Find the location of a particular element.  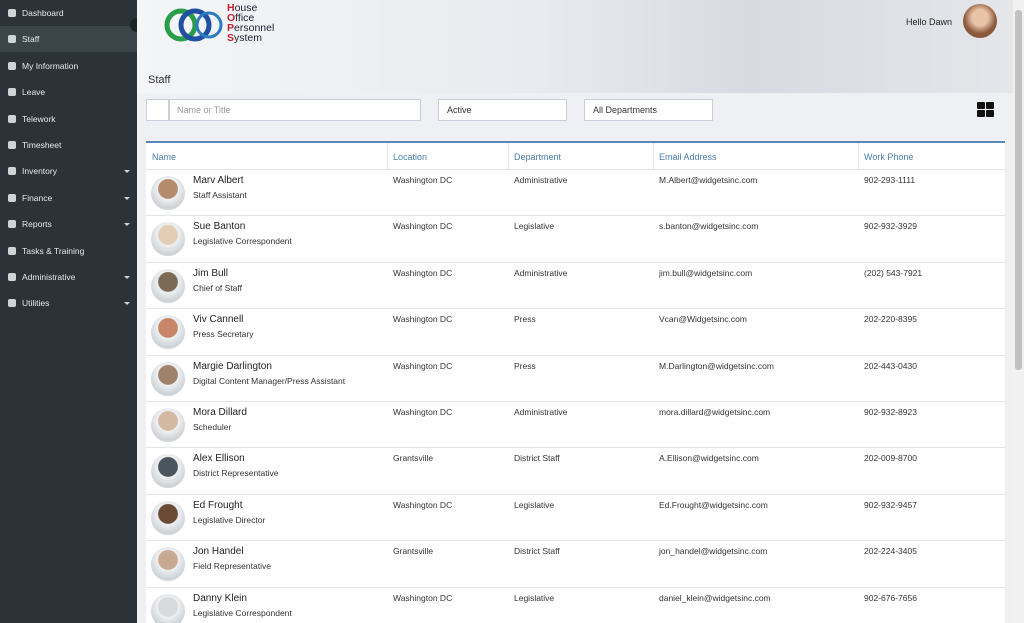

column-header: Email Address is located at coordinates (688, 157).